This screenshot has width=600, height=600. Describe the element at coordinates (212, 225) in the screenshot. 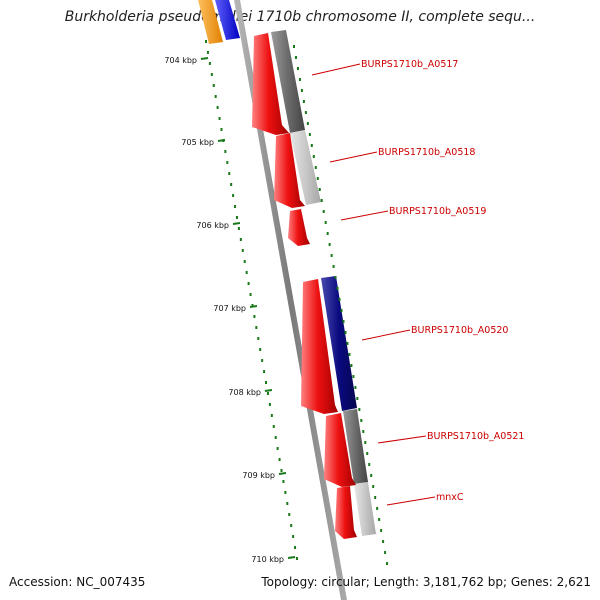

I see `scale-tick-label: 706 kbp` at that location.